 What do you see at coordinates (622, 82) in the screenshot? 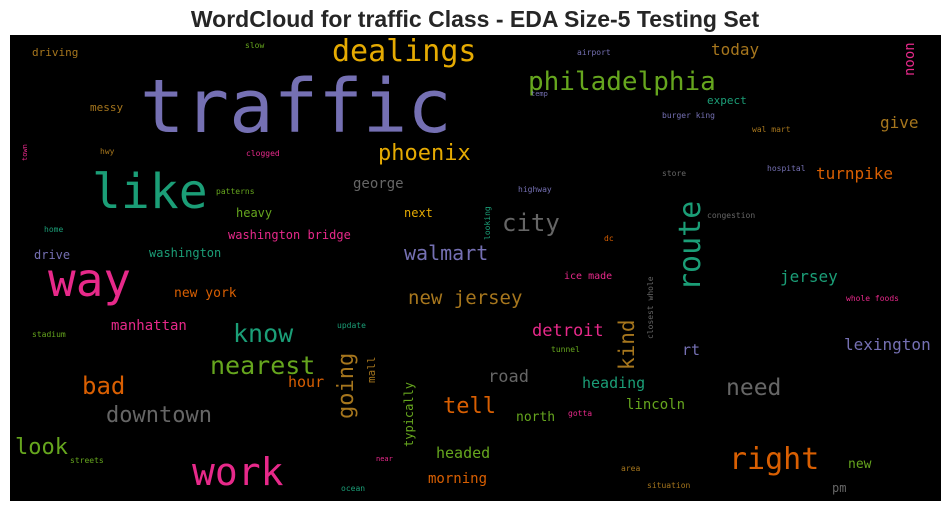
I see `word-philadelphia: philadelphia` at bounding box center [622, 82].